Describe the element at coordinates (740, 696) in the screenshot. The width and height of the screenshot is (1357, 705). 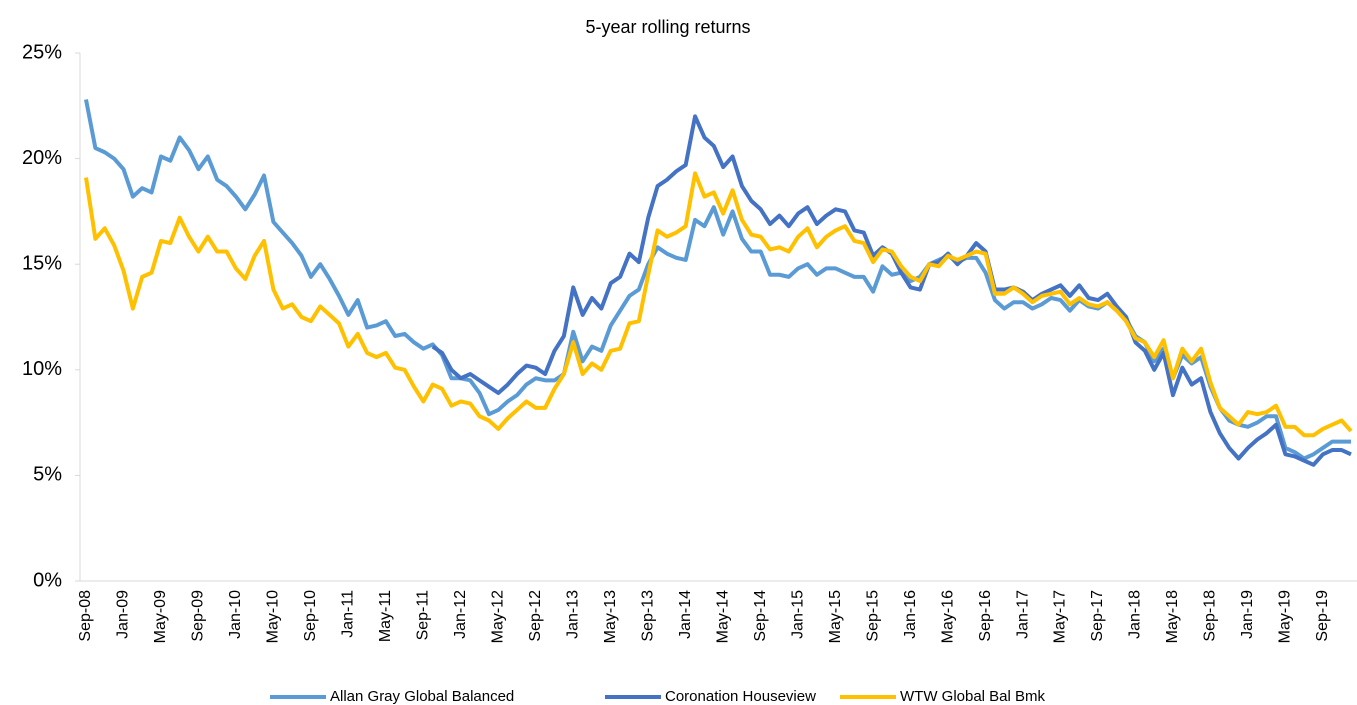
I see `legend-label: Coronation Houseview` at that location.